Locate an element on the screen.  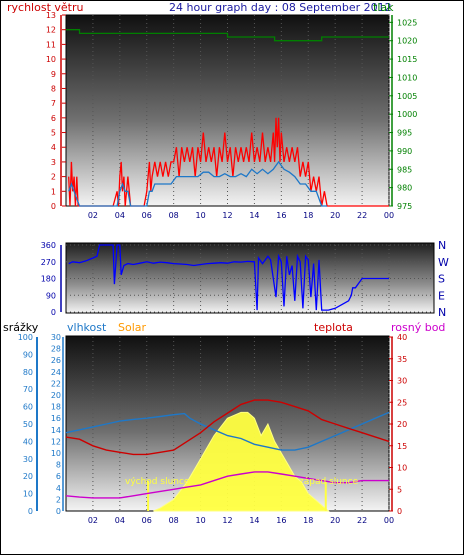
y-right-tick-label: 1000 is located at coordinates (407, 114).